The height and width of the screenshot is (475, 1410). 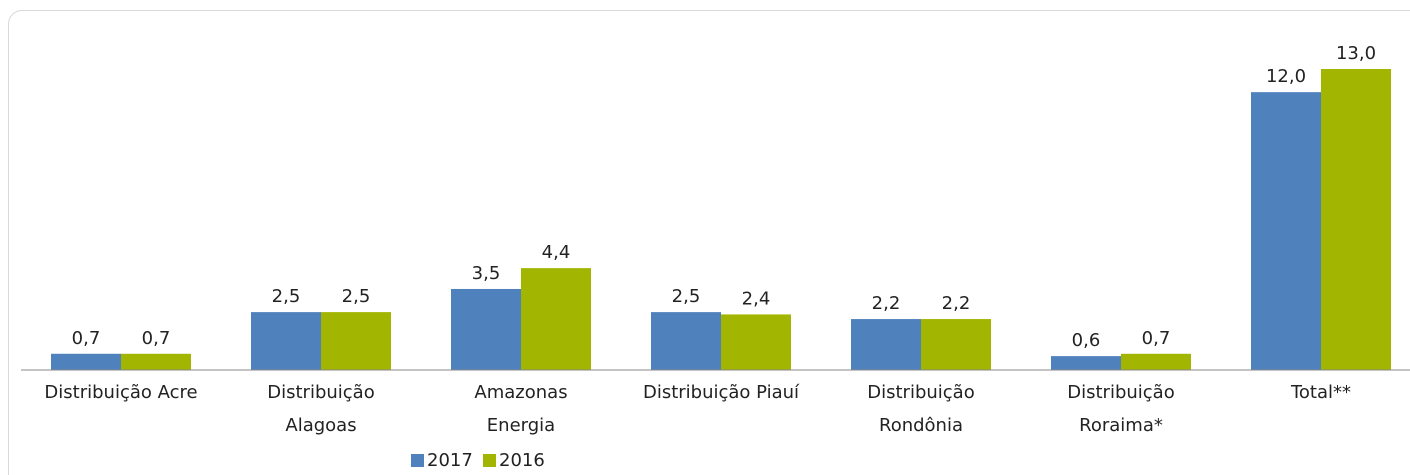 I want to click on x-tick-label: Amazonas Energia, so click(x=521, y=409).